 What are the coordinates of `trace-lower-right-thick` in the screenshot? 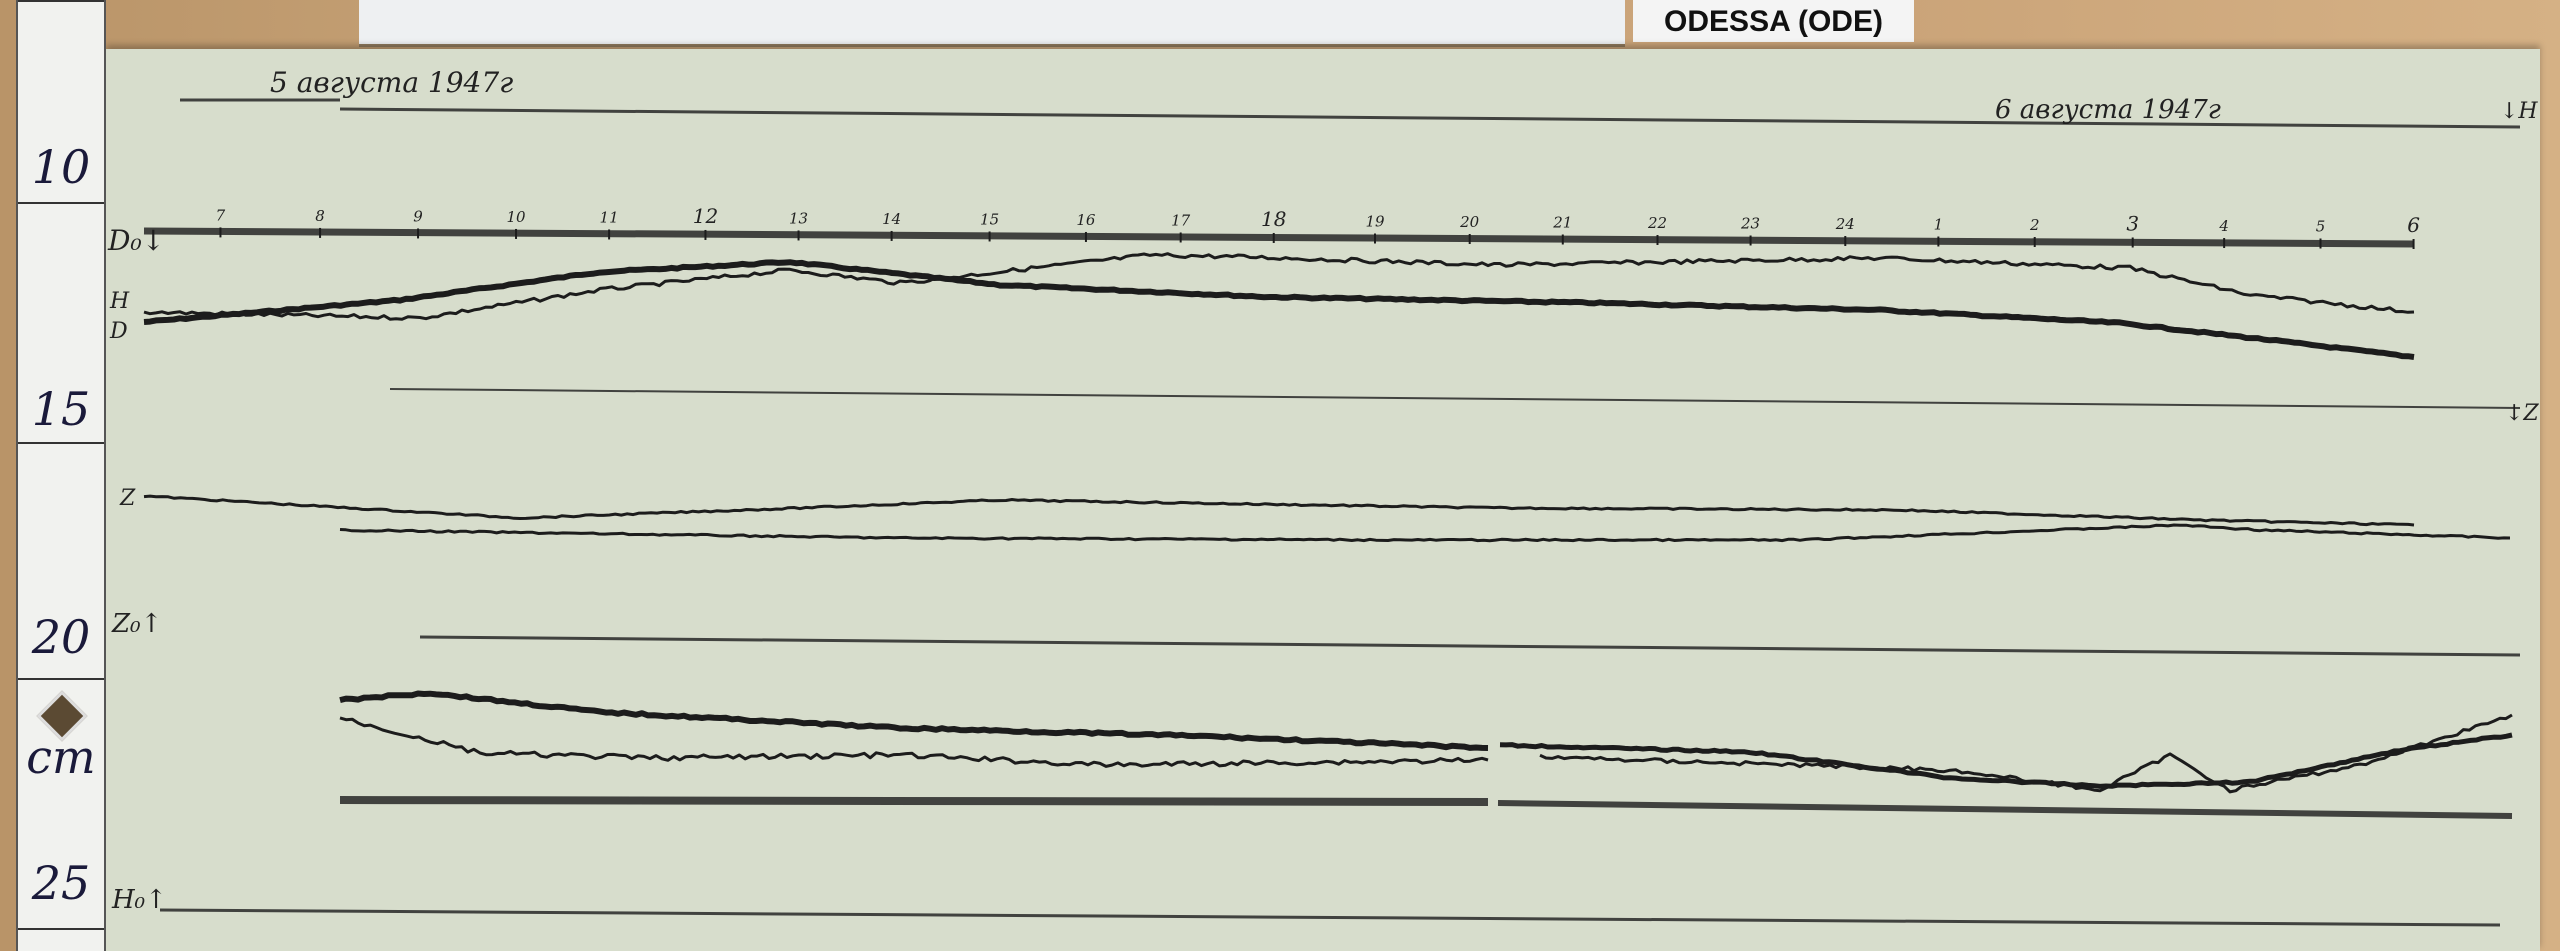 It's located at (2006, 760).